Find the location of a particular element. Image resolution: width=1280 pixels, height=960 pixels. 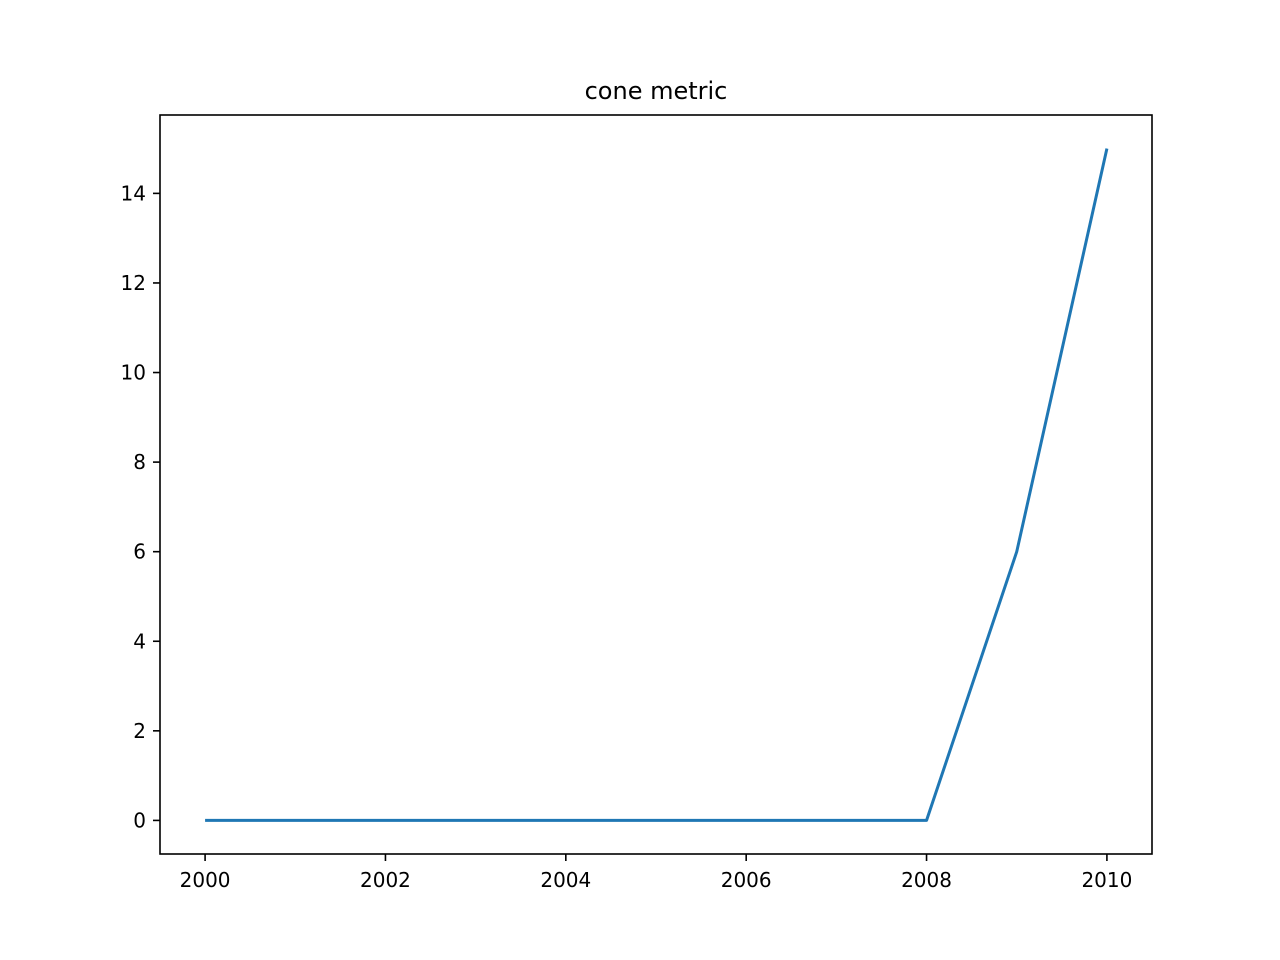

y-tick-label: 12 is located at coordinates (133, 283).